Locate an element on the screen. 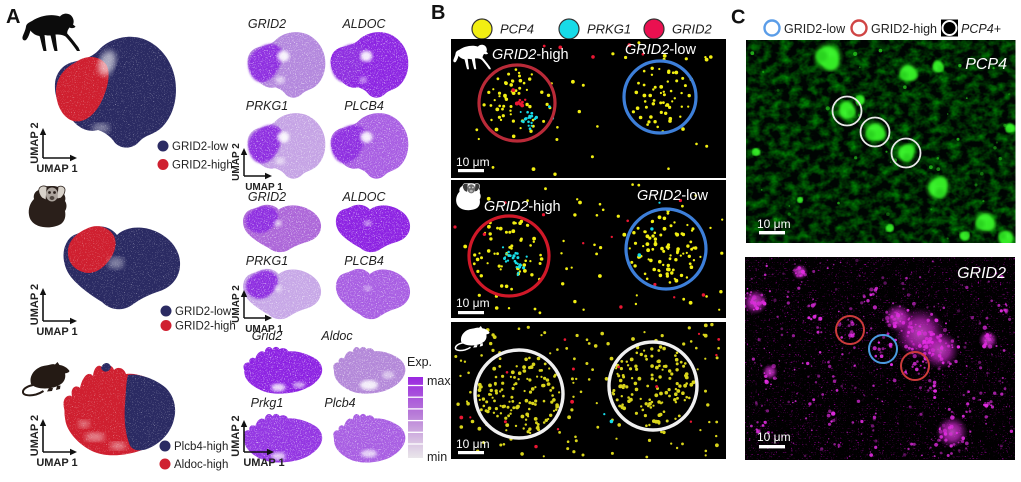 This screenshot has width=1021, height=482. svg-text: Aldoc-high is located at coordinates (201, 465).